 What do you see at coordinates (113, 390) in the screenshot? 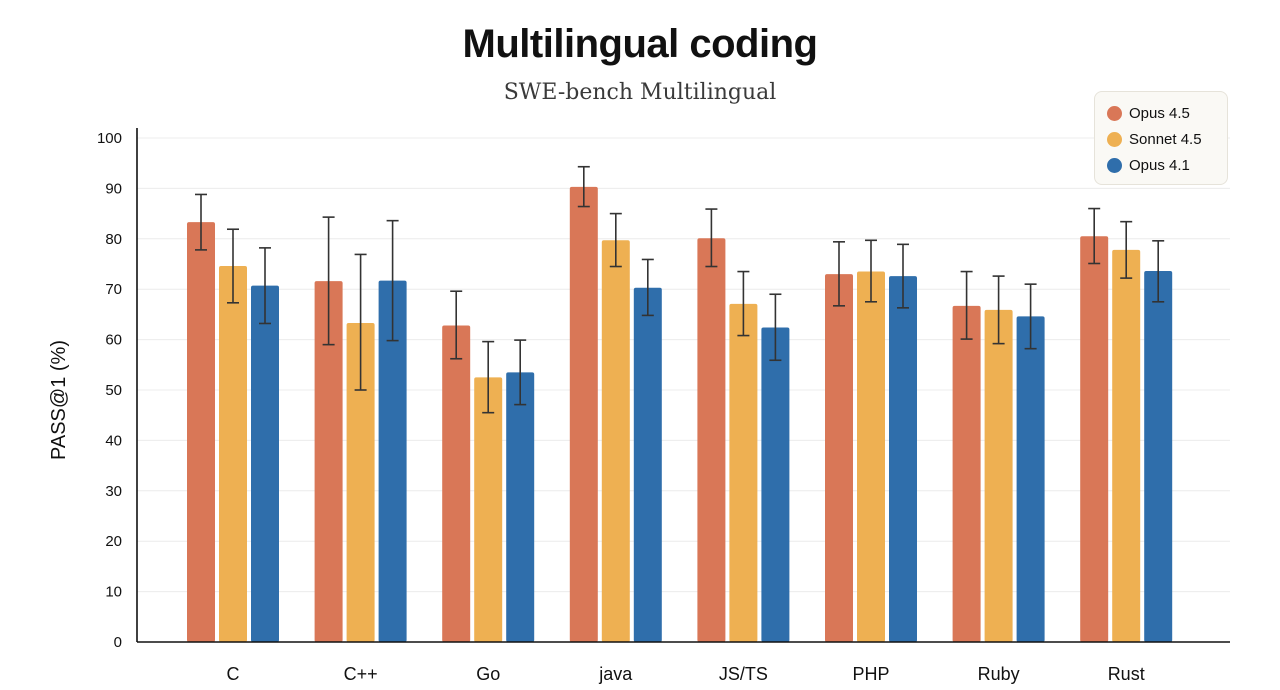
I see `y-tick-label: 50` at bounding box center [113, 390].